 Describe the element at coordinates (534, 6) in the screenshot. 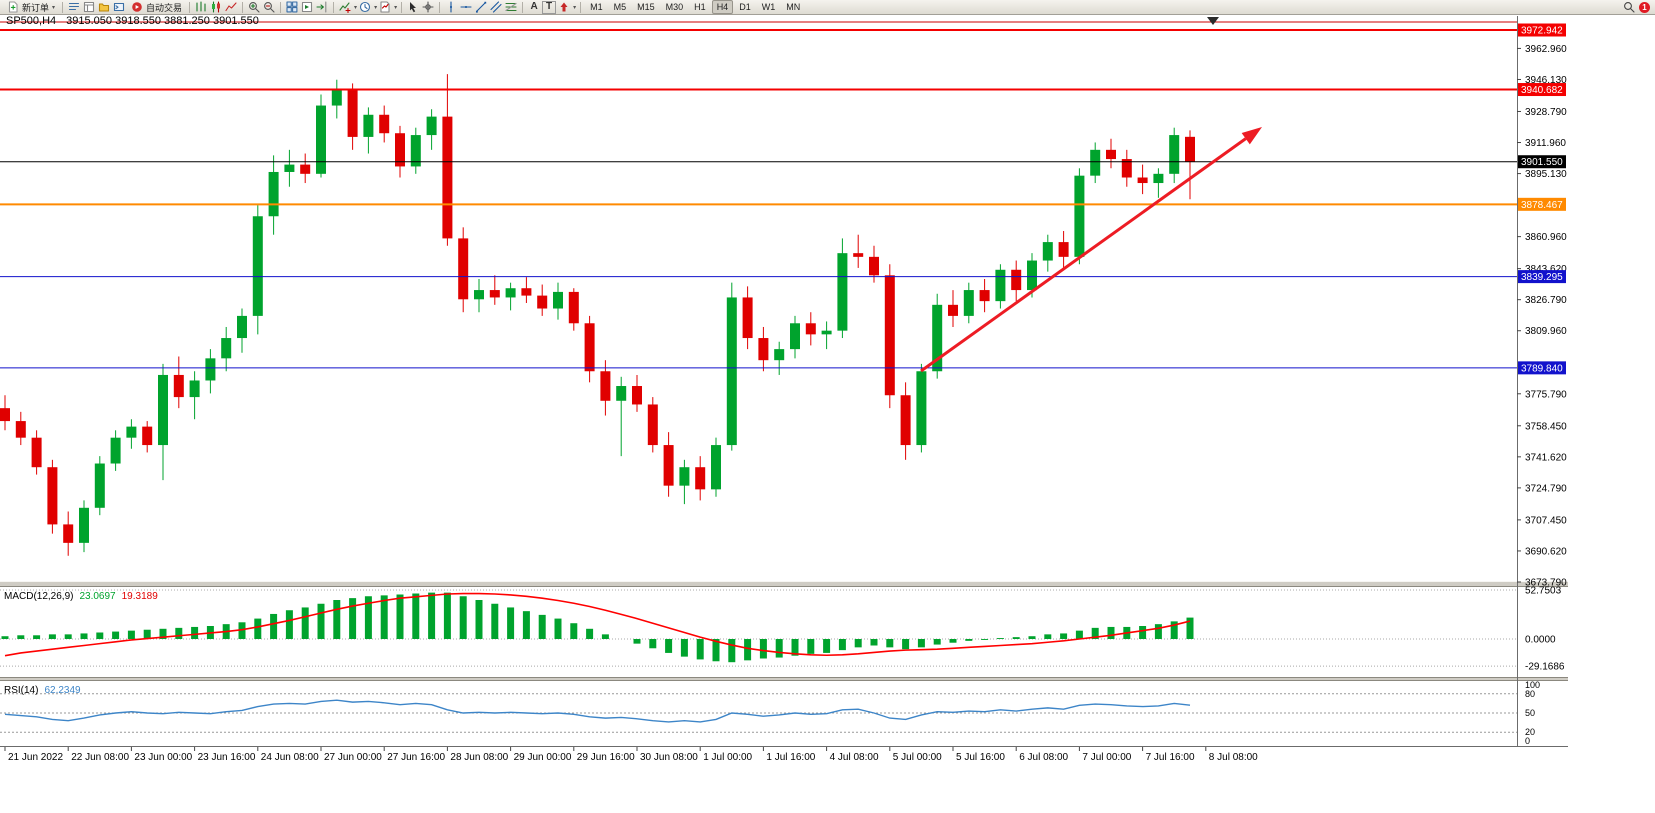

I see `text-tool-icon: A` at that location.